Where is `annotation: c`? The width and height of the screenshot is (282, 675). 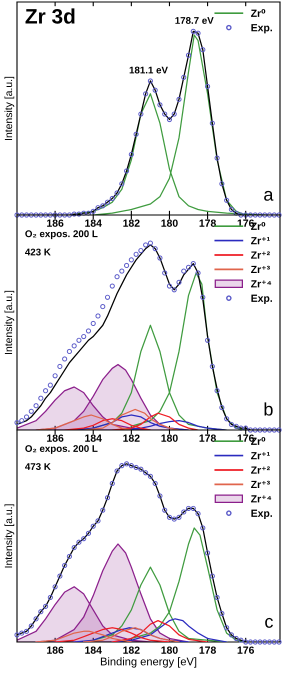
annotation: c is located at coordinates (269, 623).